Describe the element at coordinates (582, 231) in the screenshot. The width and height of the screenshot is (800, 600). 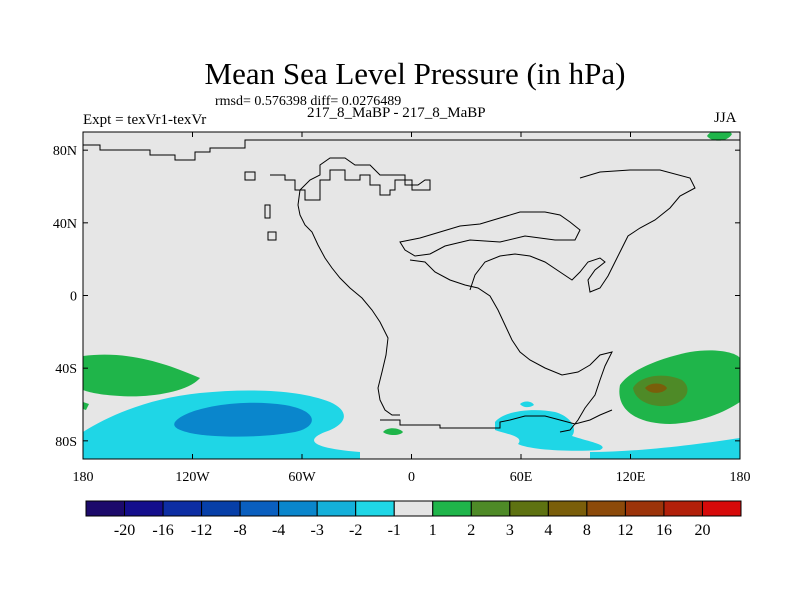
I see `coastline-asia-east` at that location.